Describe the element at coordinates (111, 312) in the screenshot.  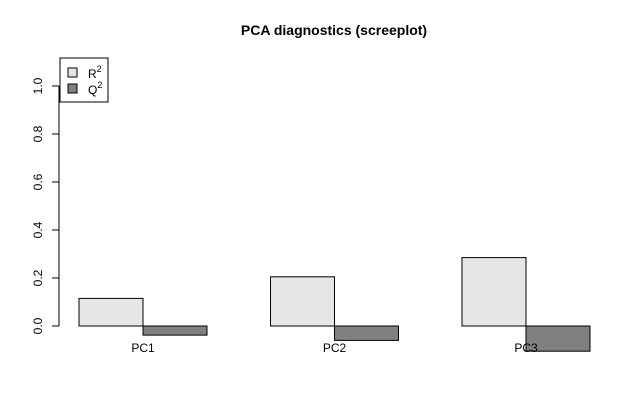
I see `bar-r2-pc1` at that location.